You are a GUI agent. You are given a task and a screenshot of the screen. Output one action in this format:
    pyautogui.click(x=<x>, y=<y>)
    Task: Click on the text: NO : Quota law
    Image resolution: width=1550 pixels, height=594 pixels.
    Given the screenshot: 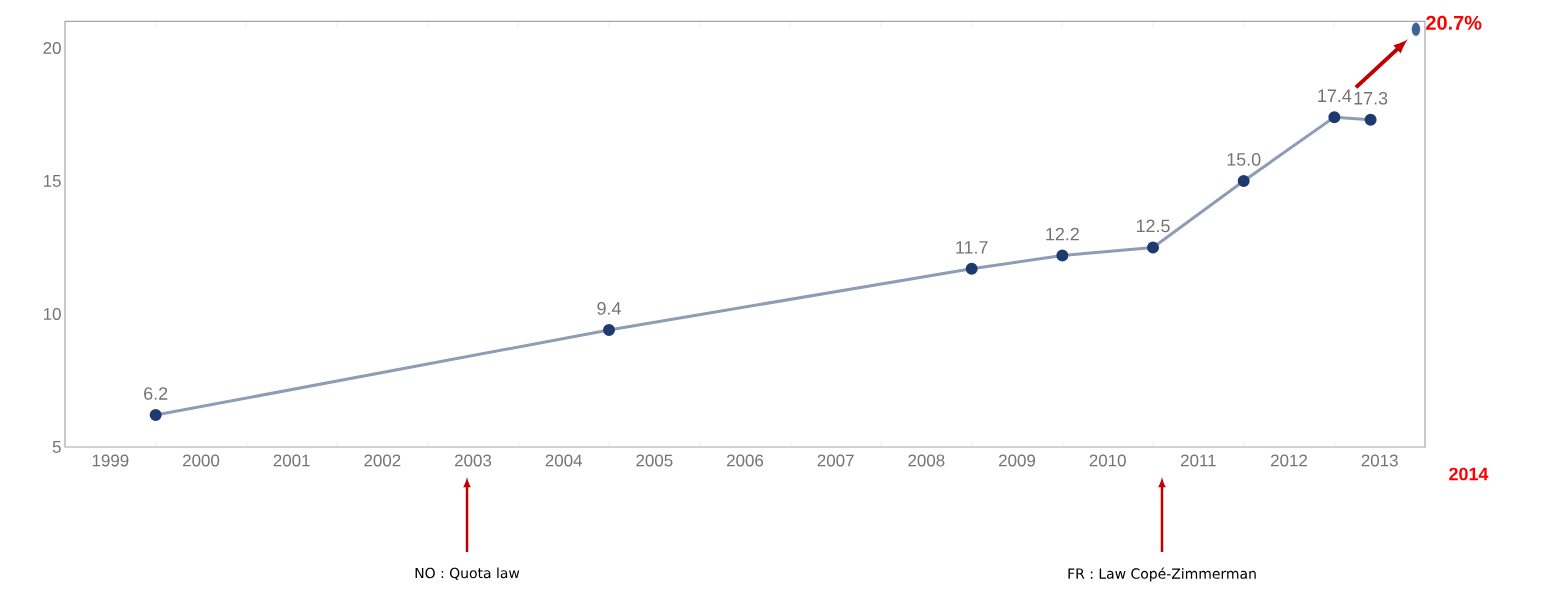 What is the action you would take?
    pyautogui.click(x=467, y=573)
    